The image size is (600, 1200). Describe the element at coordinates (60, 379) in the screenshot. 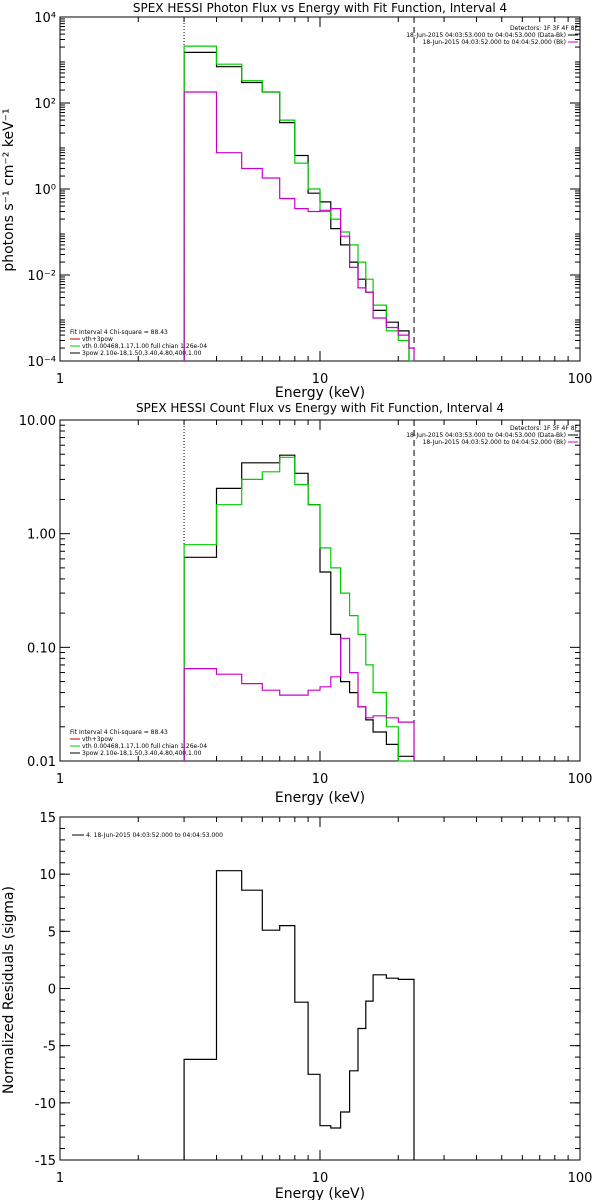

I see `panel-1-x-tick-label: 1` at that location.